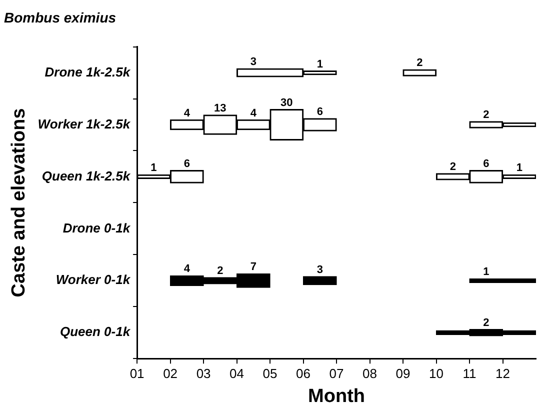 The height and width of the screenshot is (410, 538). Describe the element at coordinates (253, 267) in the screenshot. I see `annotation: 7` at that location.